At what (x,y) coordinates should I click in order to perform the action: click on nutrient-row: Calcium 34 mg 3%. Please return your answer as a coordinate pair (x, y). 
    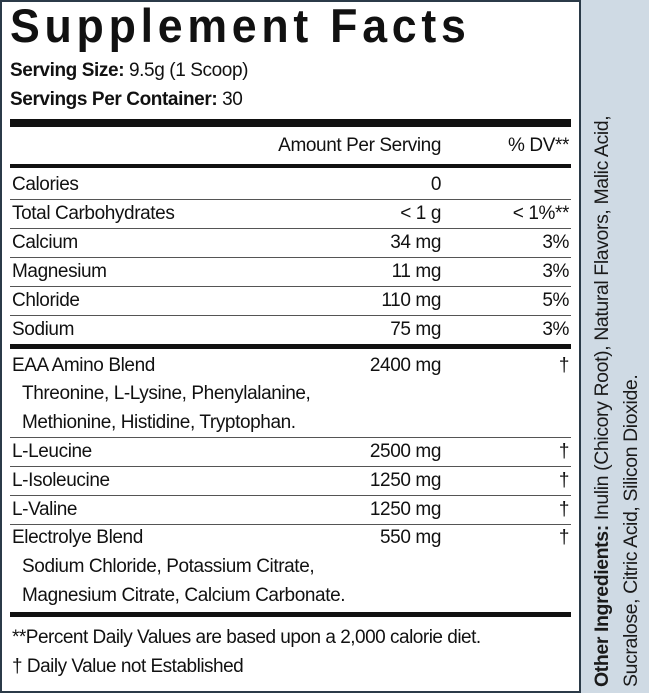
    Looking at the image, I should click on (290, 243).